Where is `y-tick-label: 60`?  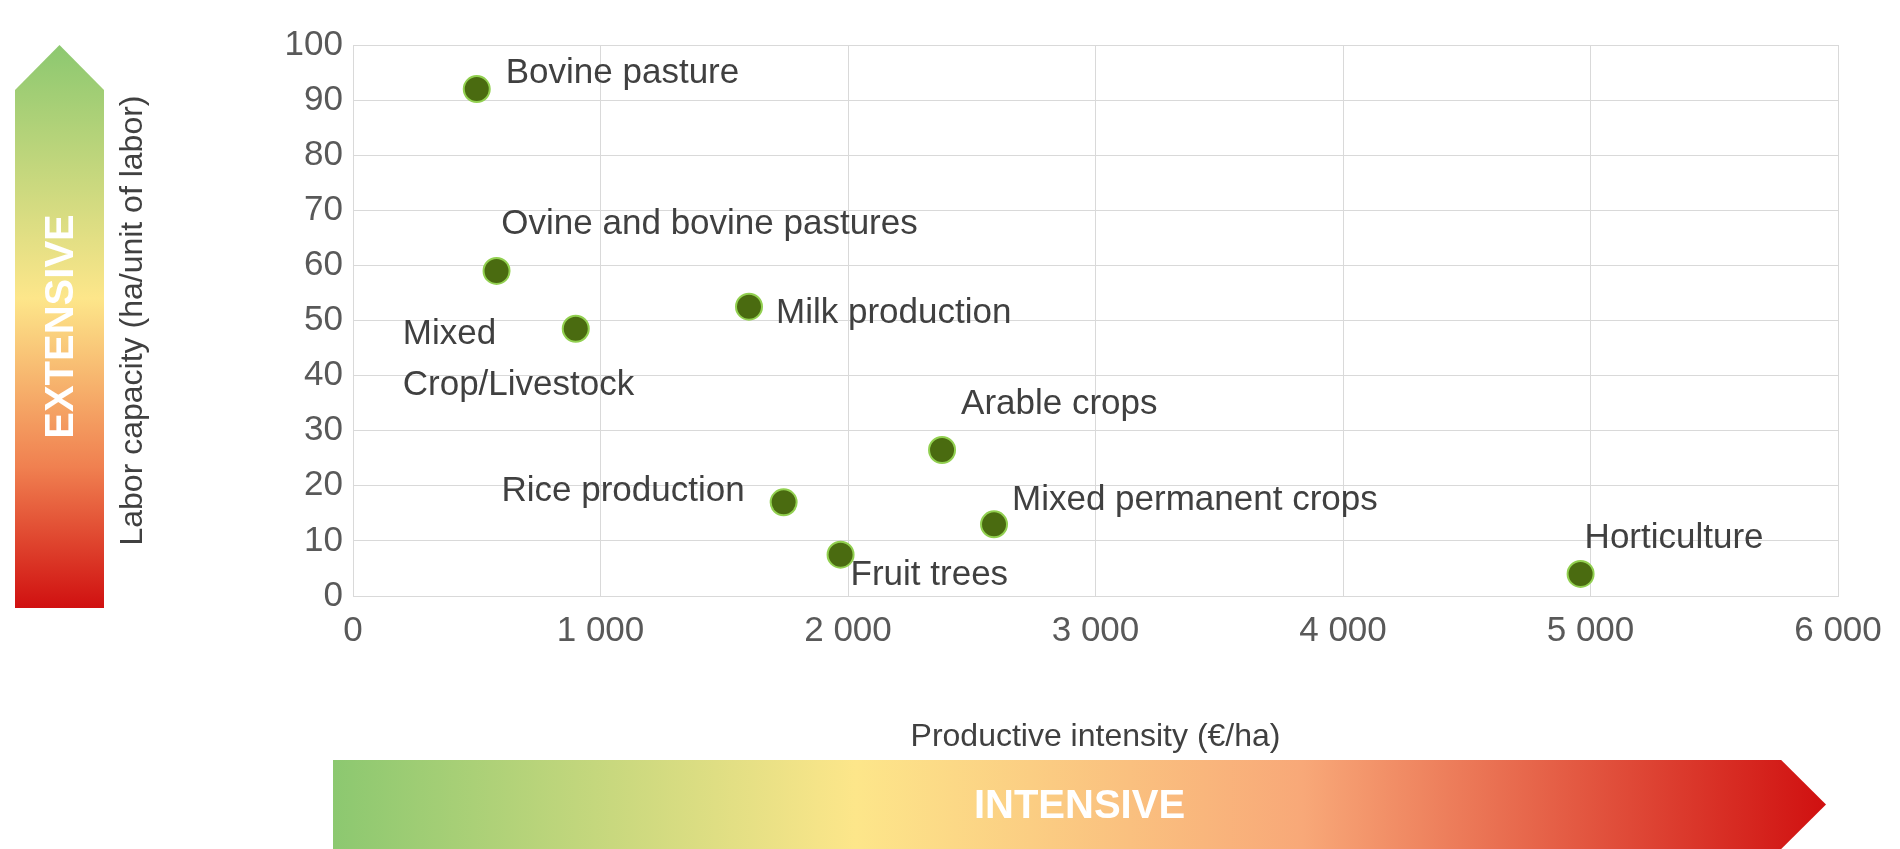
y-tick-label: 60 is located at coordinates (323, 263).